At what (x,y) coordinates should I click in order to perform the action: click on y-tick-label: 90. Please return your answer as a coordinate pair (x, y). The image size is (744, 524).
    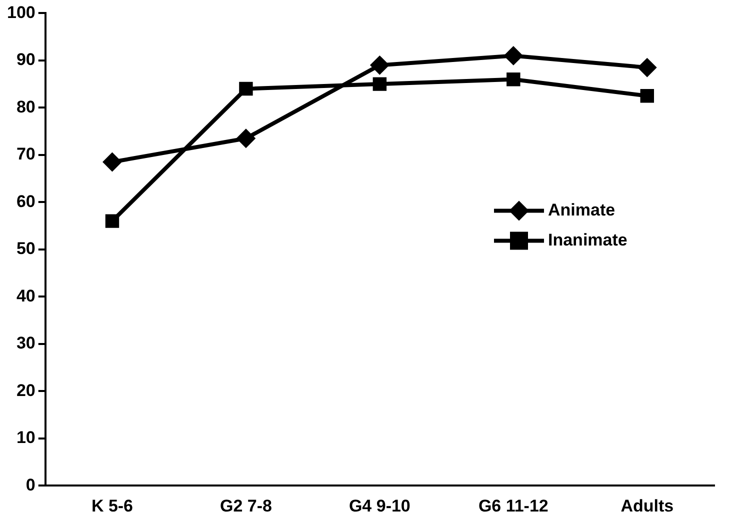
    Looking at the image, I should click on (26, 60).